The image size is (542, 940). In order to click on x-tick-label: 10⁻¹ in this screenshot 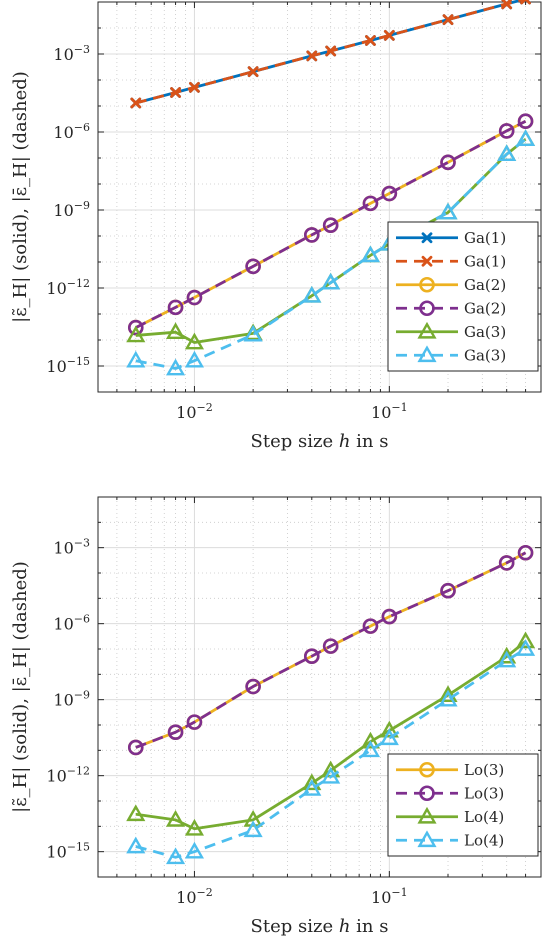, I will do `click(389, 896)`.